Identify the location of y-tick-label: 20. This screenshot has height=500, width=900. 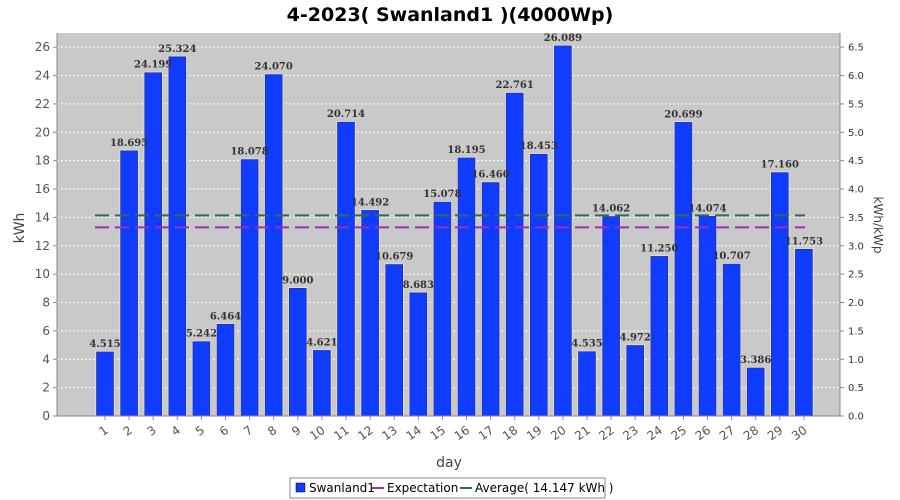
(42, 132).